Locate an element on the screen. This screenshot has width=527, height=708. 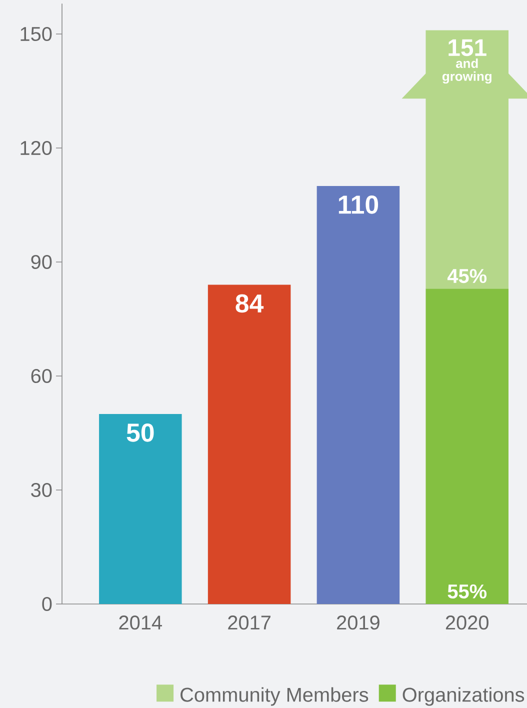
x-tick-label: 2017 is located at coordinates (249, 623).